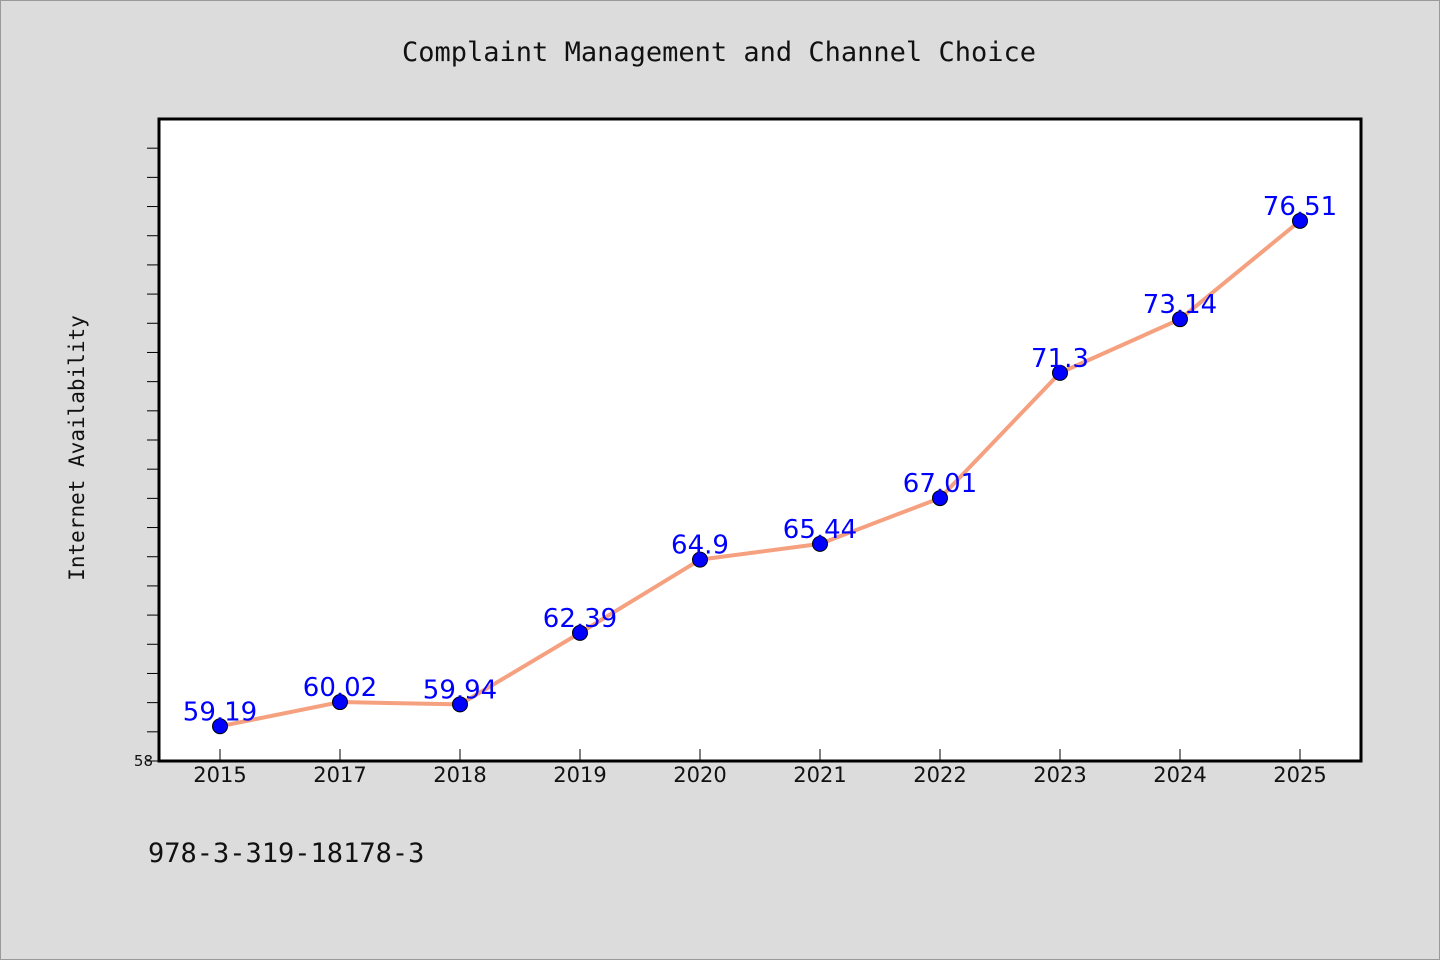 The height and width of the screenshot is (960, 1440). I want to click on data-label: 76.51, so click(1300, 207).